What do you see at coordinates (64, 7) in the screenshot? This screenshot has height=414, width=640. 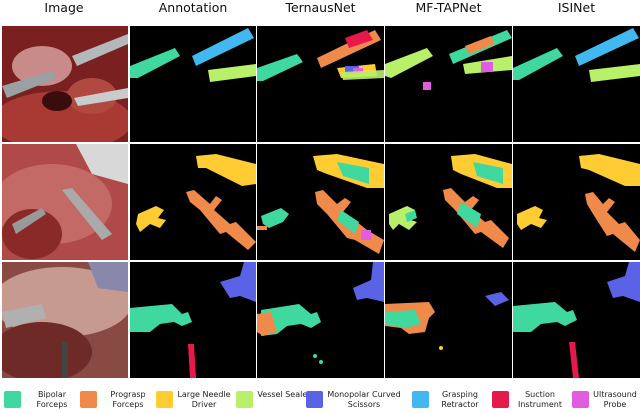 I see `column-header-image: Image` at bounding box center [64, 7].